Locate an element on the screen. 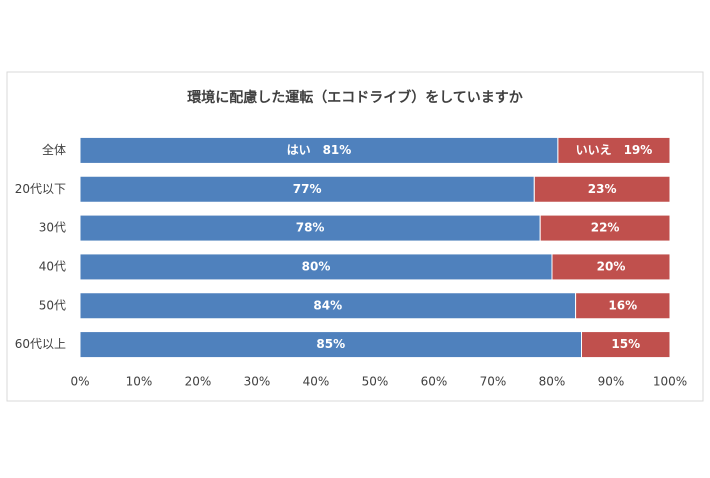 The width and height of the screenshot is (710, 478). data-label: 78% is located at coordinates (310, 228).